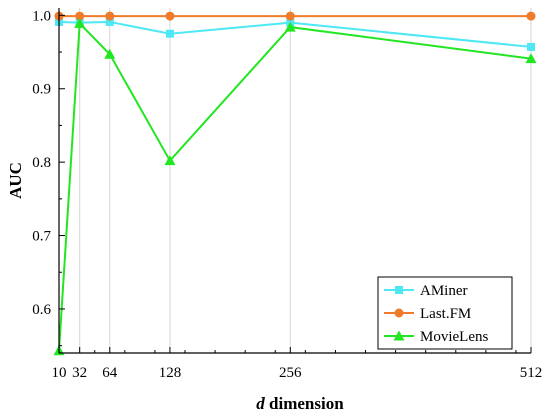 The image size is (550, 418). I want to click on y-tick-label: 1.0, so click(41, 16).